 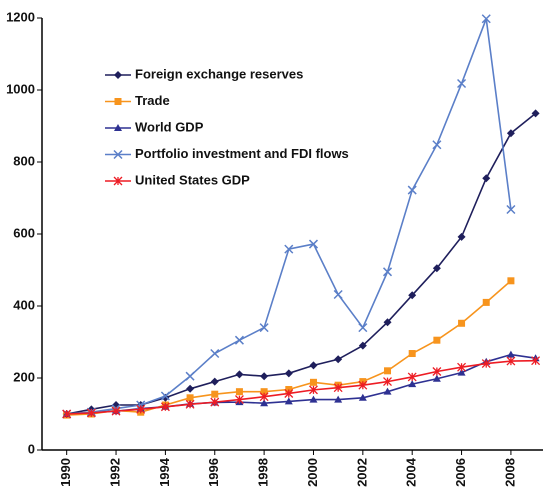 I want to click on y-tick-label: 800, so click(x=24, y=160).